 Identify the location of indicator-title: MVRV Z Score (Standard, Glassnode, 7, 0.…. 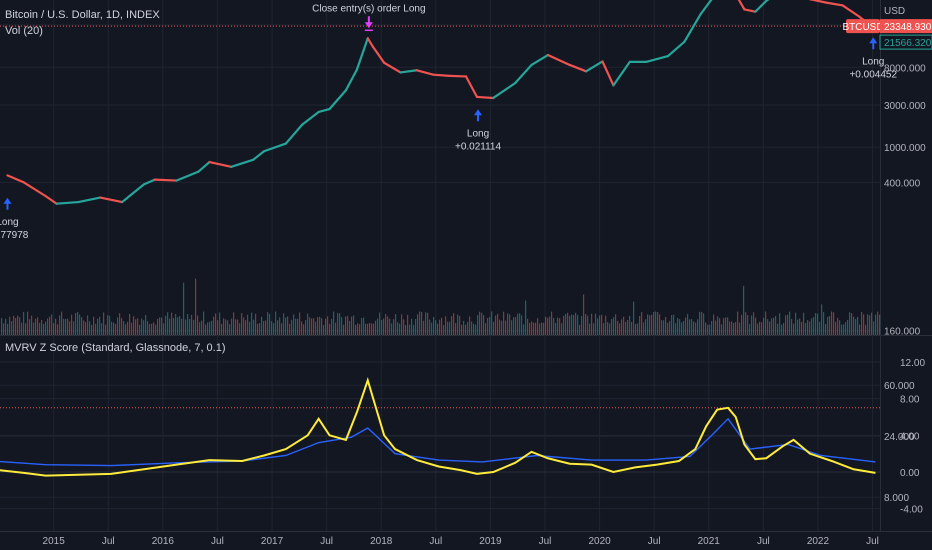
(115, 348).